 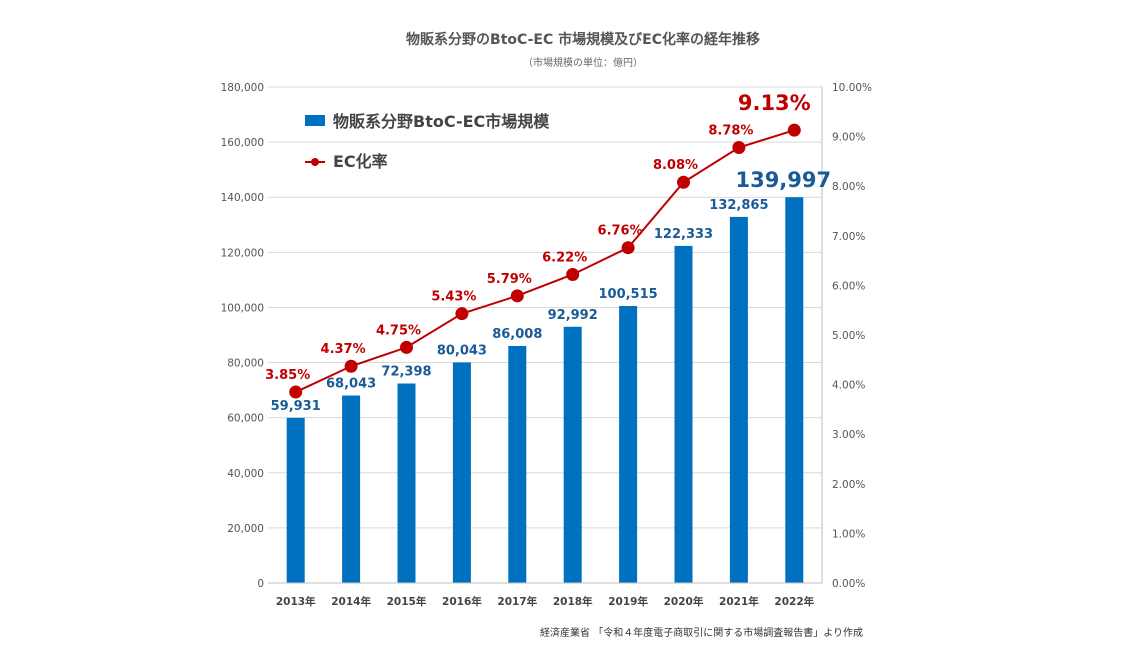 What do you see at coordinates (683, 234) in the screenshot?
I see `bar-value-label: 122,333` at bounding box center [683, 234].